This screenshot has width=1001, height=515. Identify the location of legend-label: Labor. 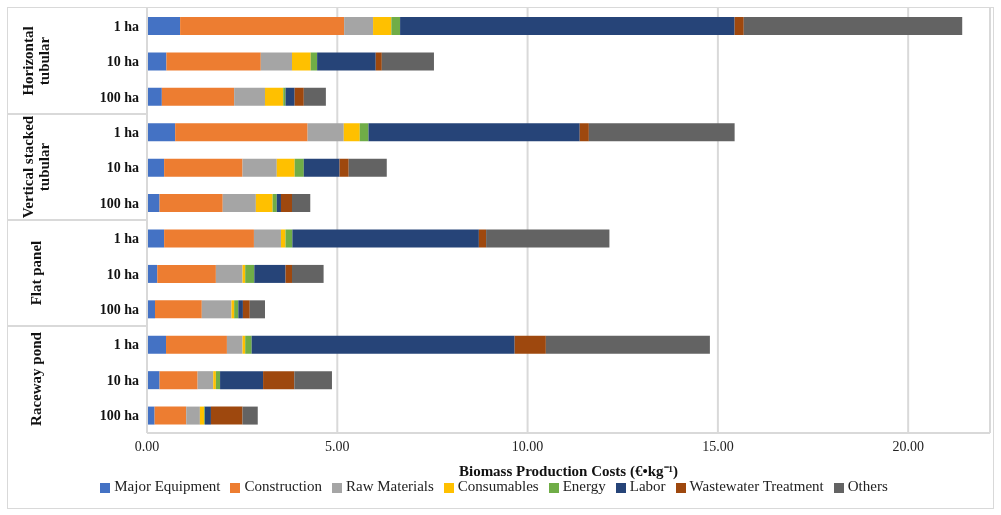
(647, 486).